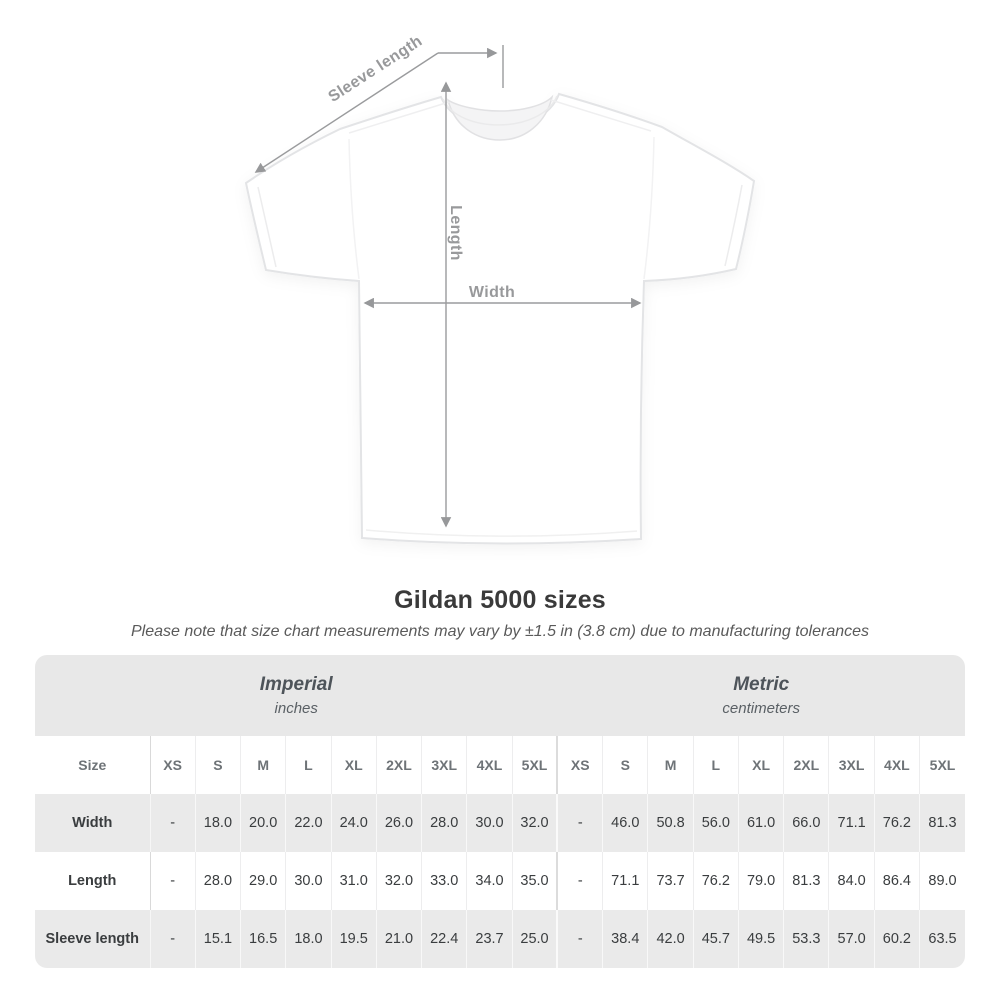  I want to click on value-cell: 86.4, so click(896, 881).